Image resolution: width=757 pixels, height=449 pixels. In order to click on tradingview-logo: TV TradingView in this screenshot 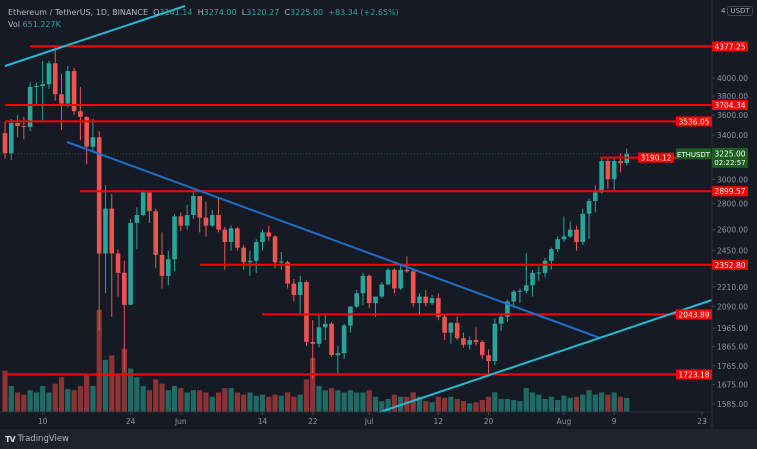, I will do `click(37, 439)`.